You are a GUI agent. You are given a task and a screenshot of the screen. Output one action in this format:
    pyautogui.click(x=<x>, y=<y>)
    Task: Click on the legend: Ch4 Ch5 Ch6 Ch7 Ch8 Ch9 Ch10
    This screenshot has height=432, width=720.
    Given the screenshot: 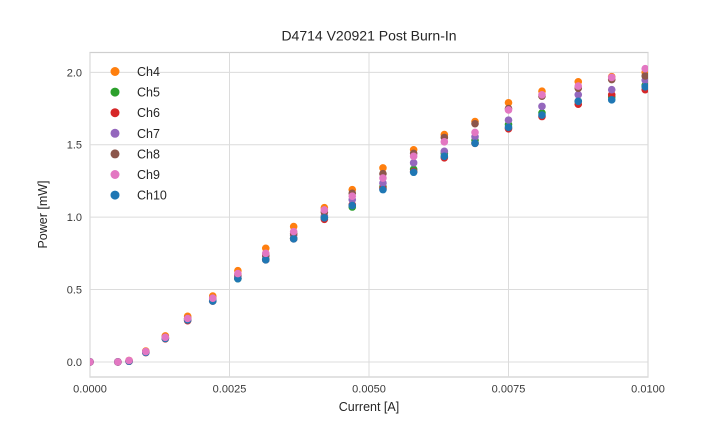 What is the action you would take?
    pyautogui.click(x=138, y=134)
    